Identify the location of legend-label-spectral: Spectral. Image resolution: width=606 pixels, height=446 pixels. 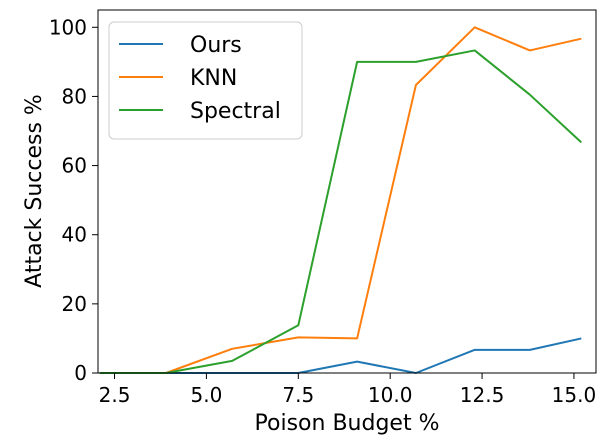
(235, 111).